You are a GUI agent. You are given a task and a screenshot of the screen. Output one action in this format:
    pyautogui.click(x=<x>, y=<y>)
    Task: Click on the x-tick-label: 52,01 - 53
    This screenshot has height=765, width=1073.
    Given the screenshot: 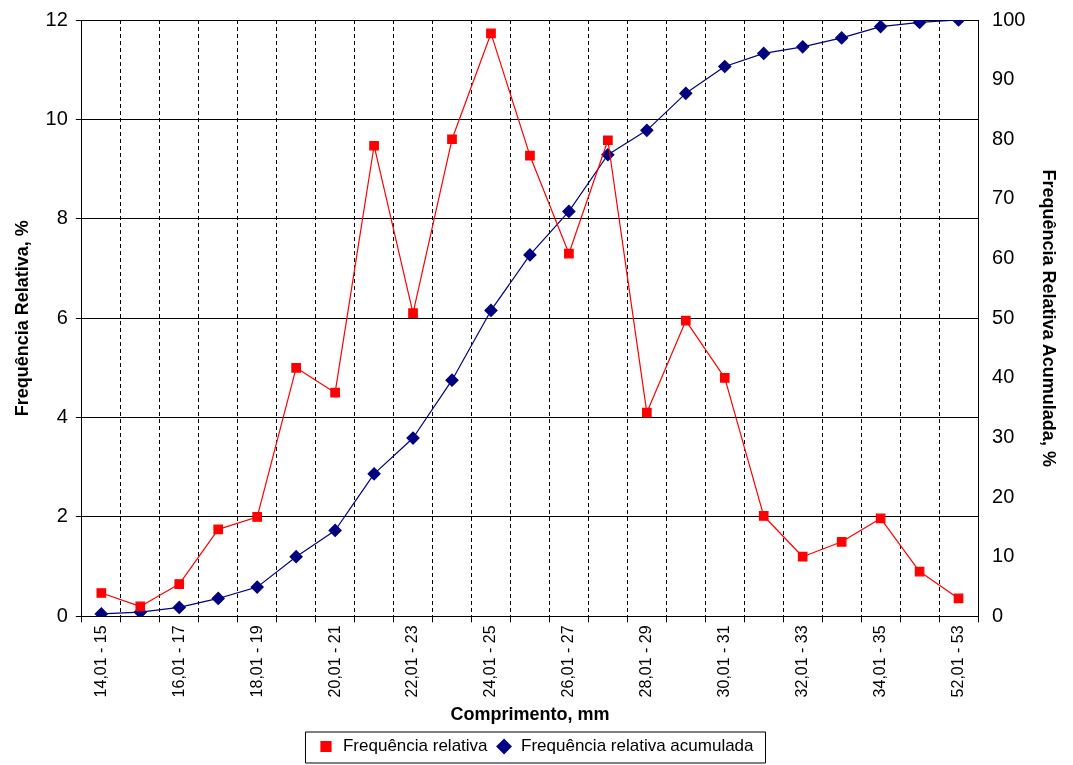 What is the action you would take?
    pyautogui.click(x=957, y=661)
    